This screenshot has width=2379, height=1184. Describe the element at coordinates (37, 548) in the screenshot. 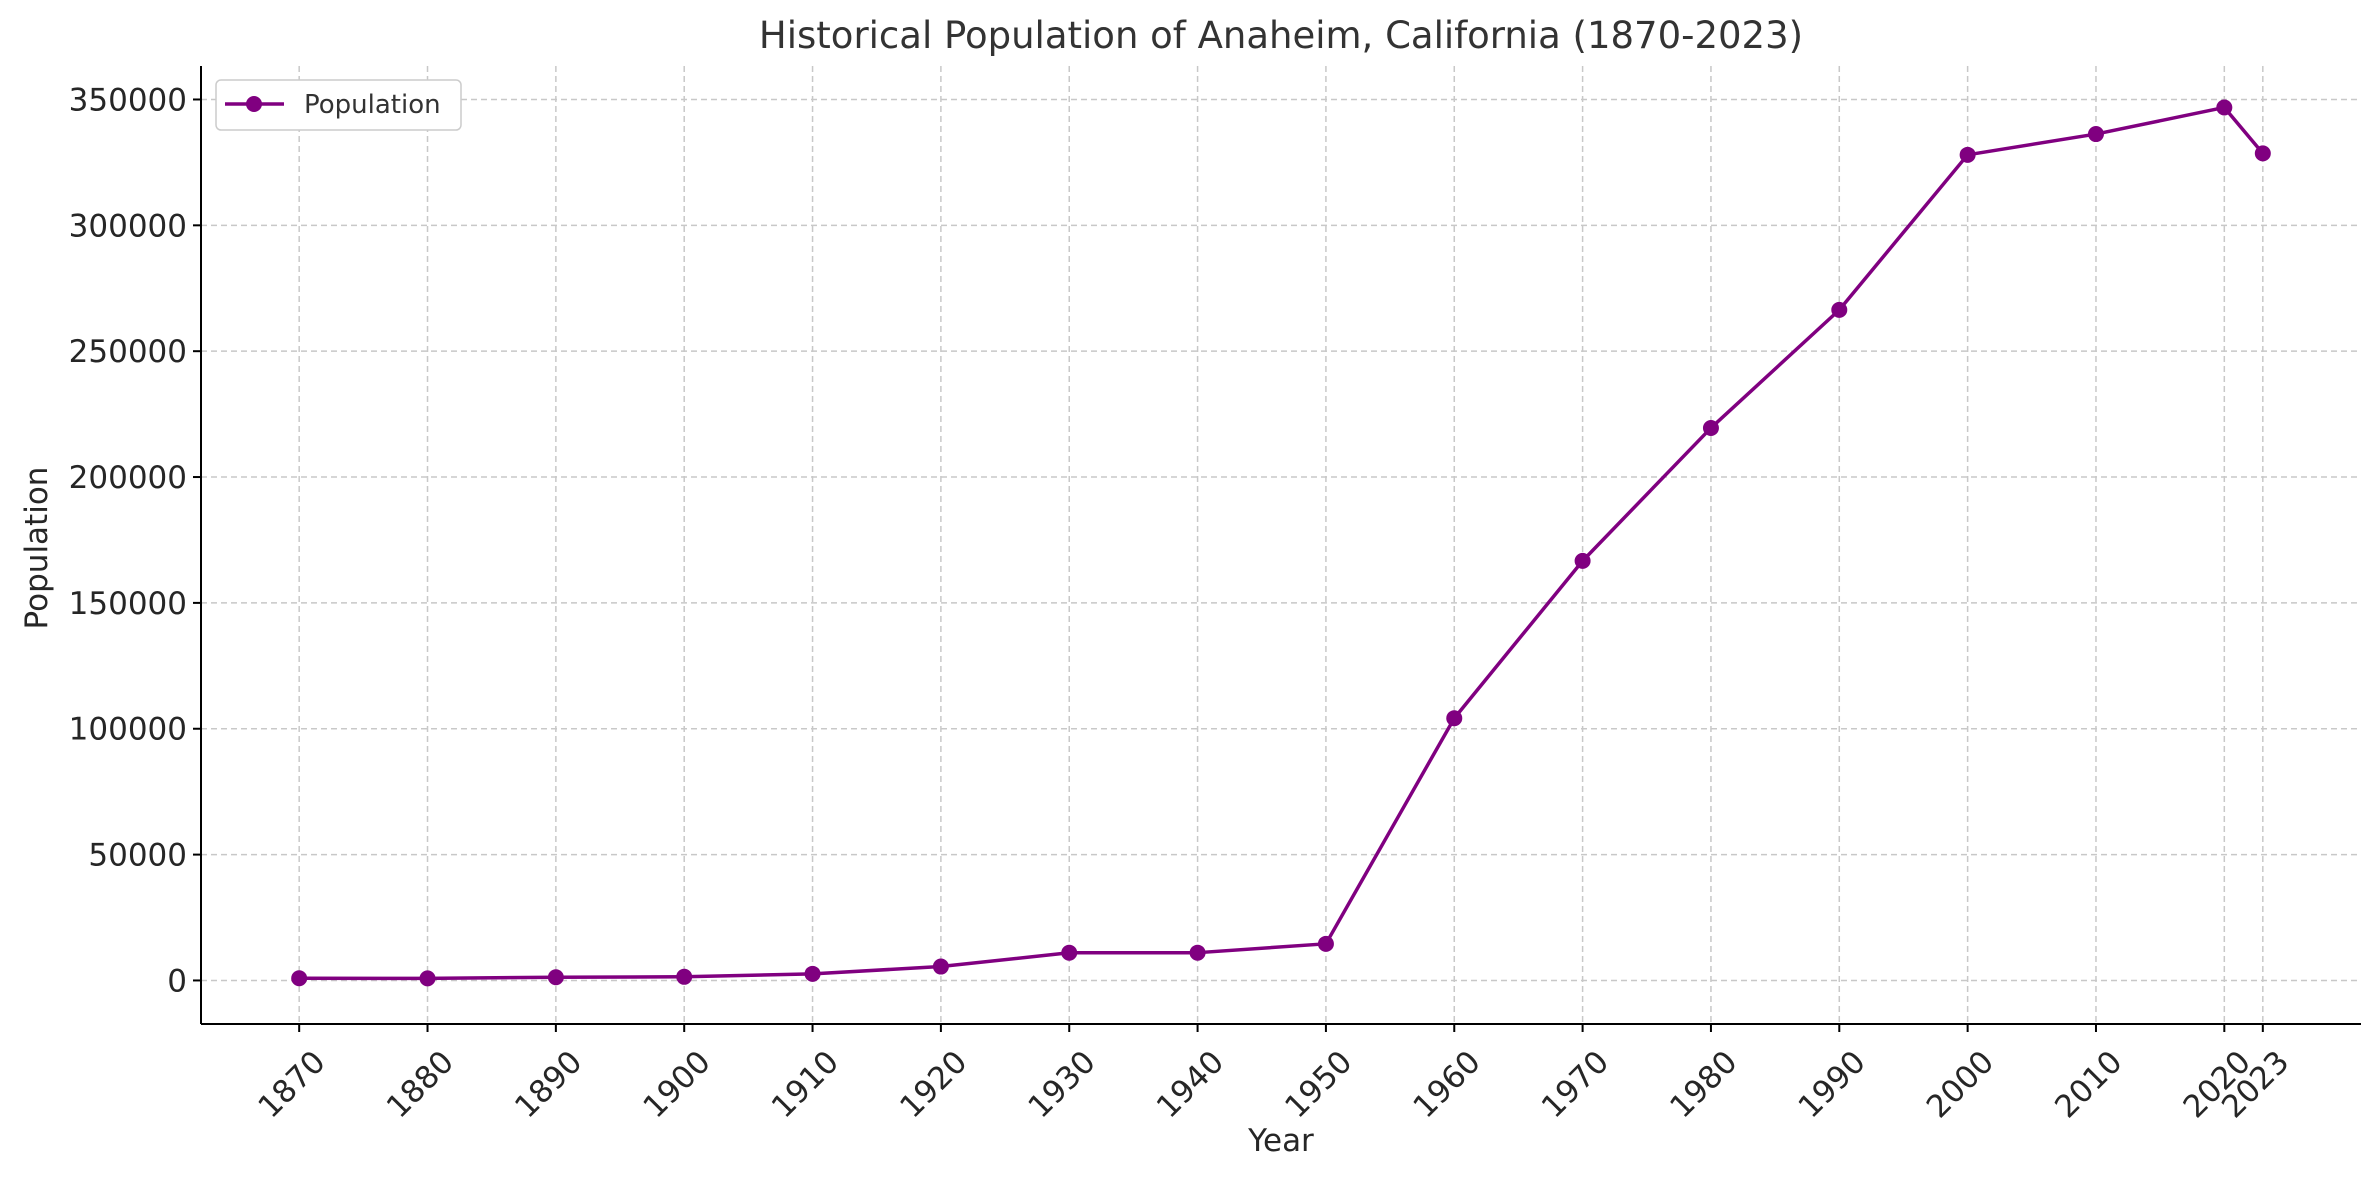

I see `y-axis-label: Population` at that location.